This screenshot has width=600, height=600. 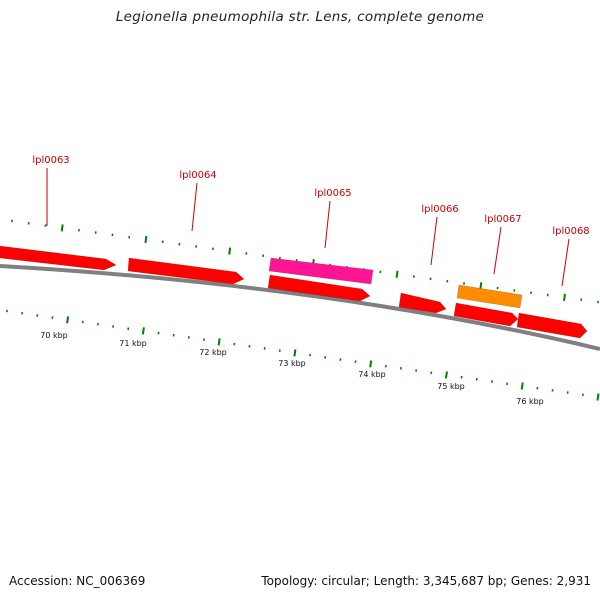 What do you see at coordinates (213, 352) in the screenshot?
I see `scale-label: 72 kbp` at bounding box center [213, 352].